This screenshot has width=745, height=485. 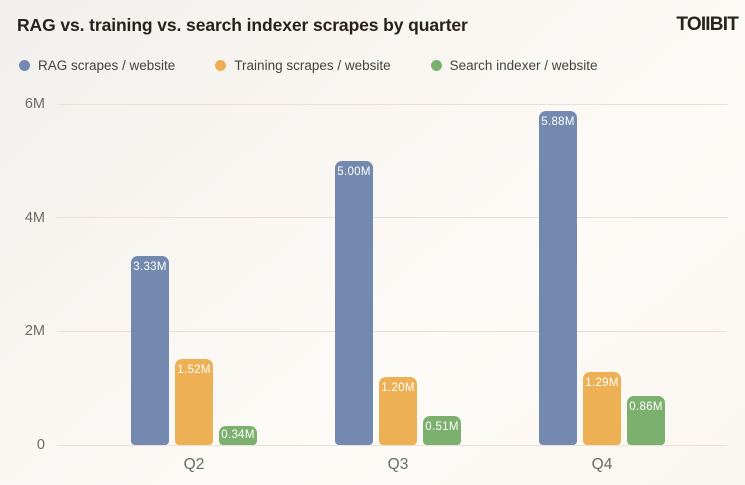 I want to click on bar-value-label: 1.29M, so click(x=602, y=382).